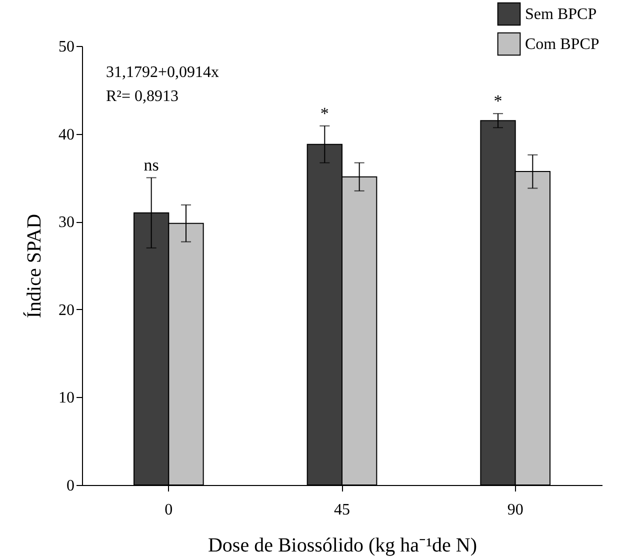 The height and width of the screenshot is (560, 622). What do you see at coordinates (70, 486) in the screenshot?
I see `y-tick-label: 0` at bounding box center [70, 486].